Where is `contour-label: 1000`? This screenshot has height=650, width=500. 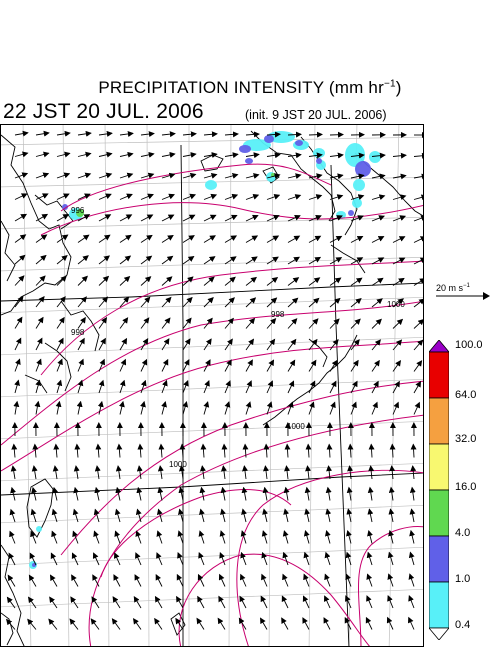
contour-label: 1000 is located at coordinates (296, 426).